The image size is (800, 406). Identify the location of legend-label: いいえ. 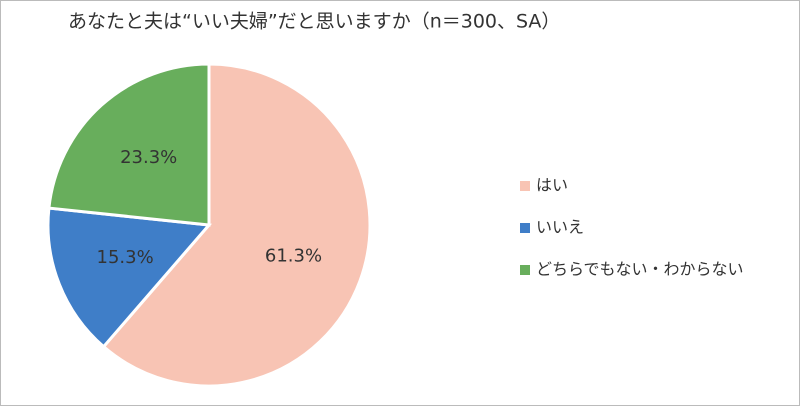
(560, 227).